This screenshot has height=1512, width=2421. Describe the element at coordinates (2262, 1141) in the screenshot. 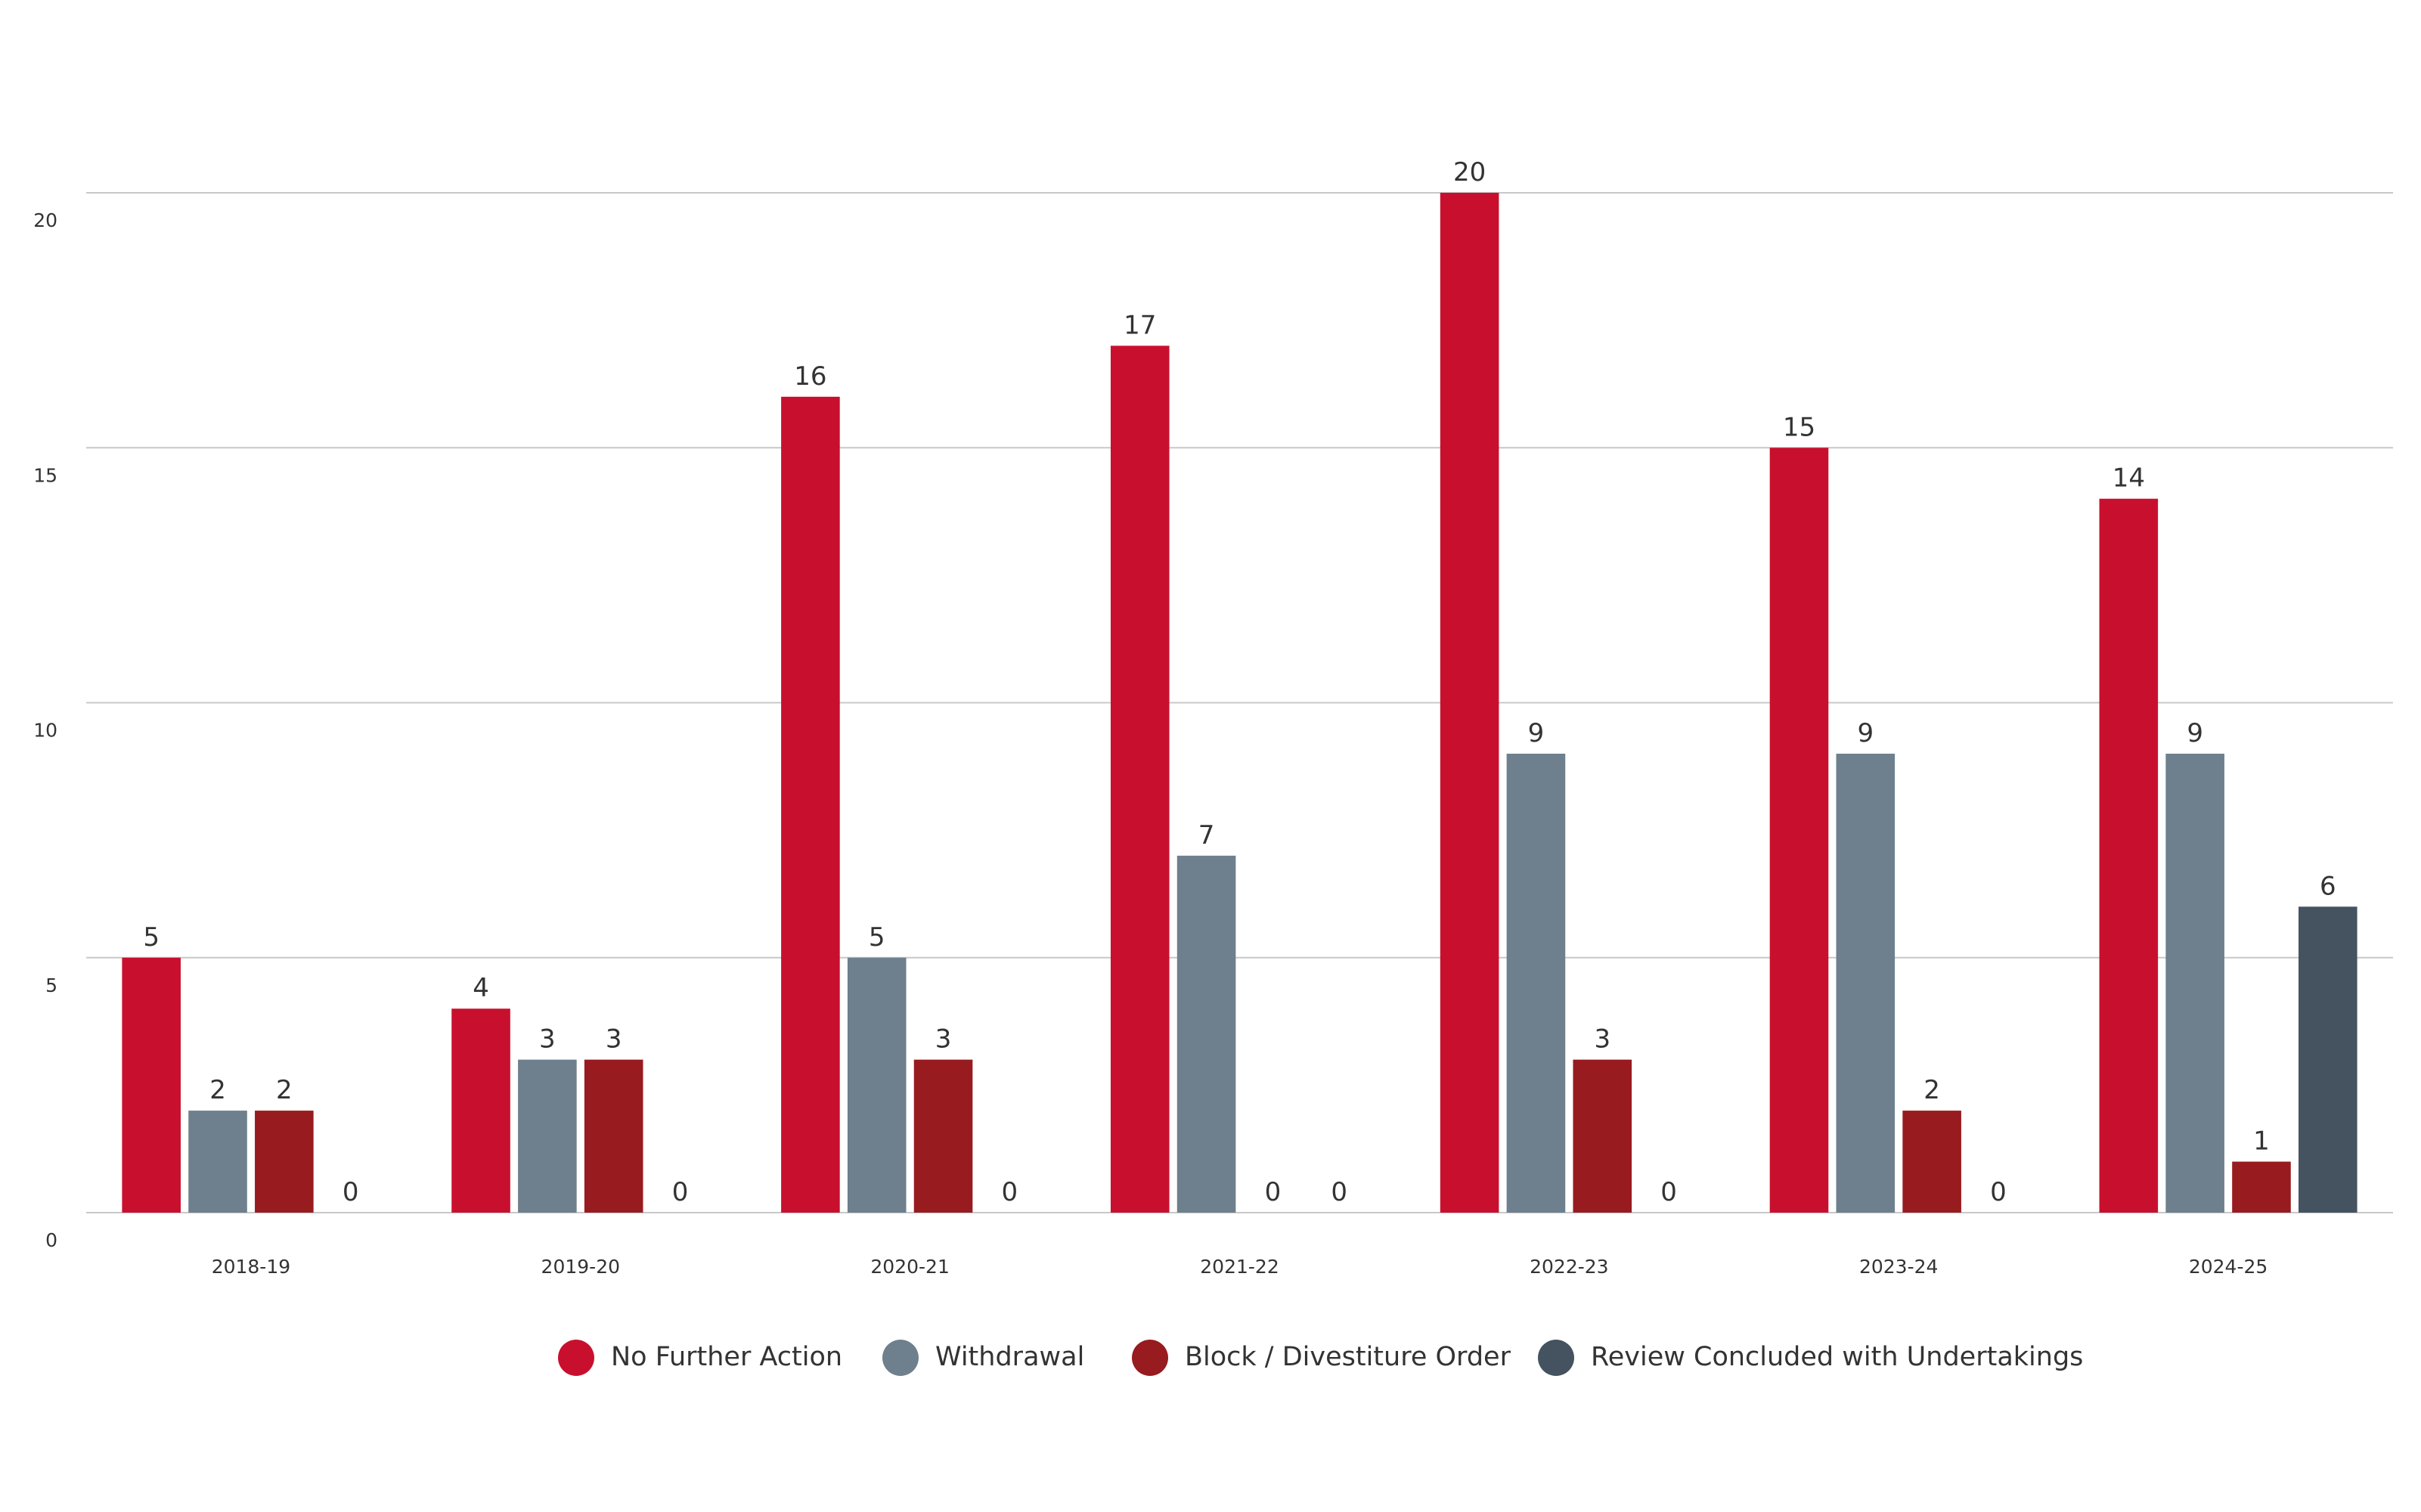

I see `value-label: 1` at that location.